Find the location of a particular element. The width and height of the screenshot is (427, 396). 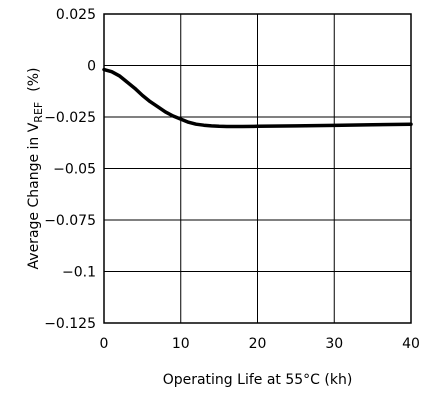

y-axis-label-main: Average Change in V is located at coordinates (34, 195).